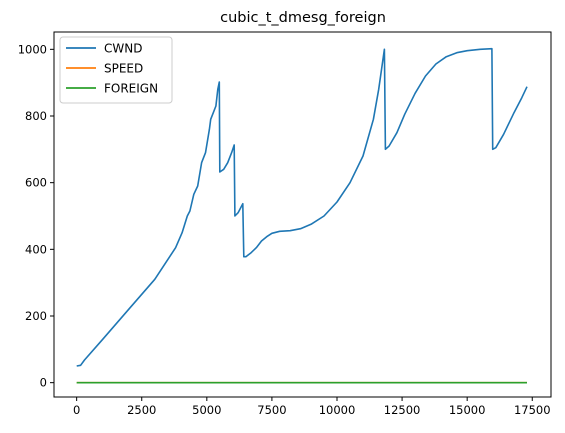  What do you see at coordinates (206, 410) in the screenshot?
I see `x-tick-label: 5000` at bounding box center [206, 410].